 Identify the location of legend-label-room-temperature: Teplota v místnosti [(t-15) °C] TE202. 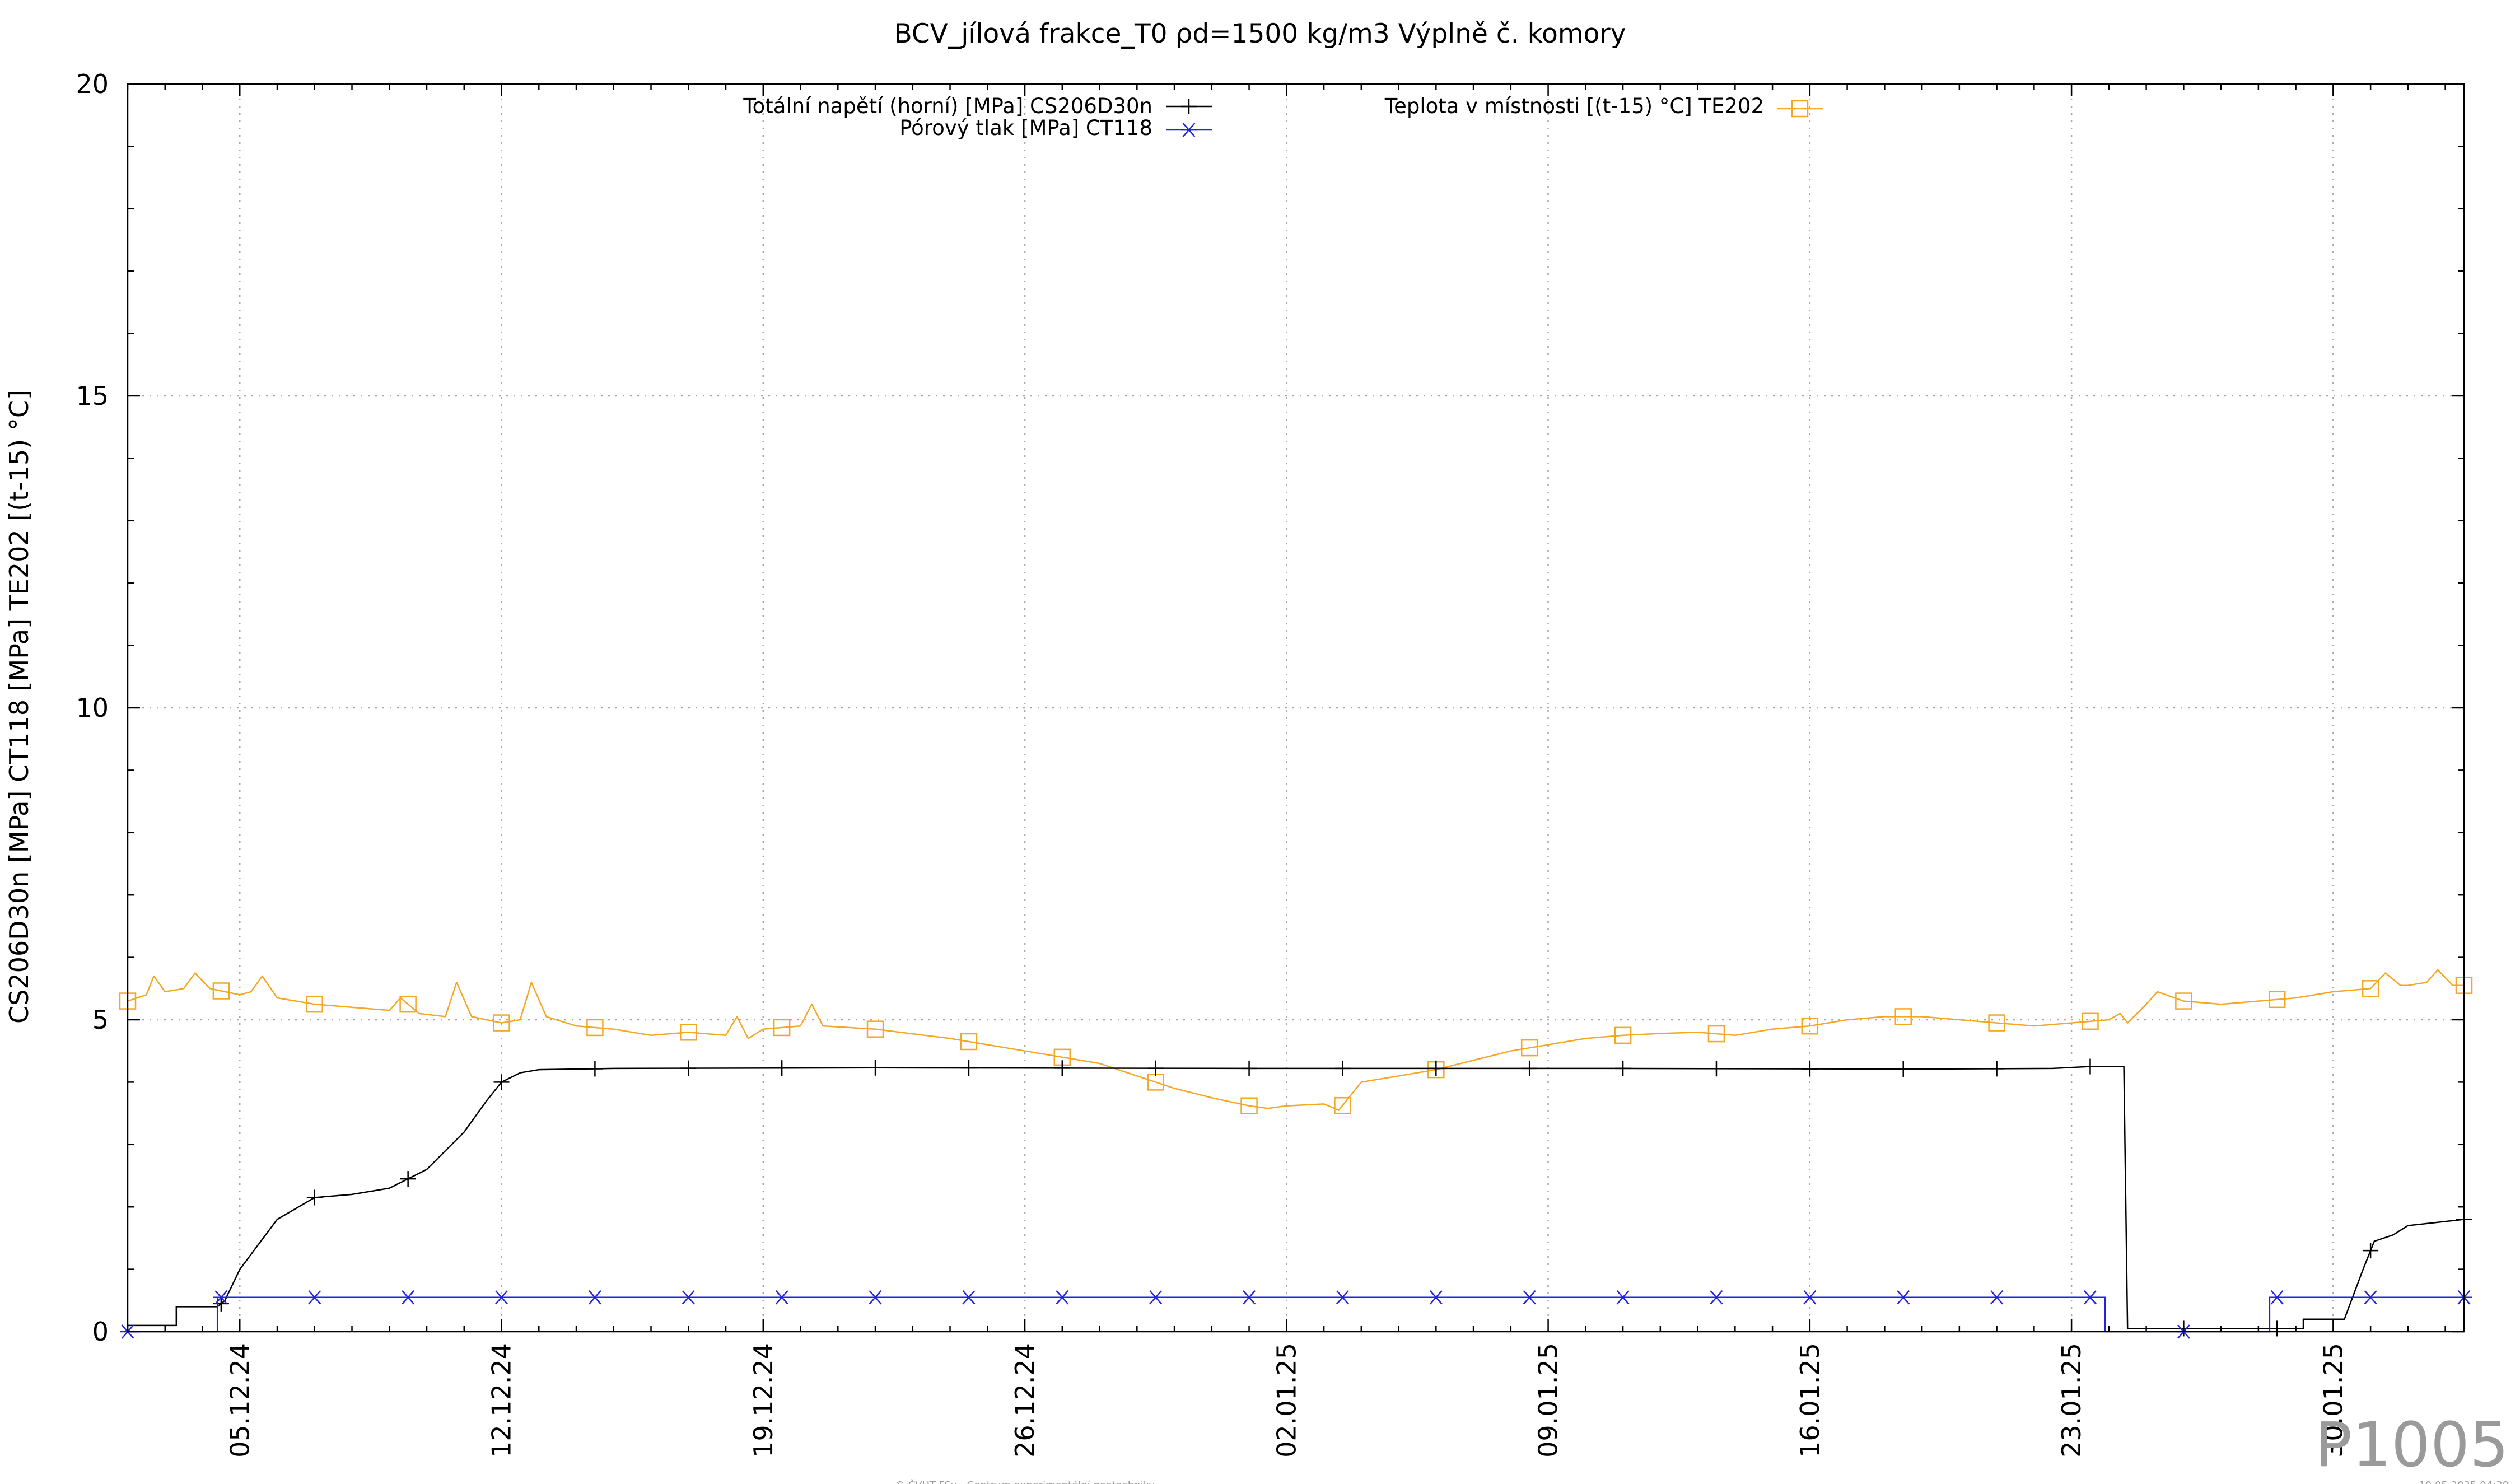
(1574, 106).